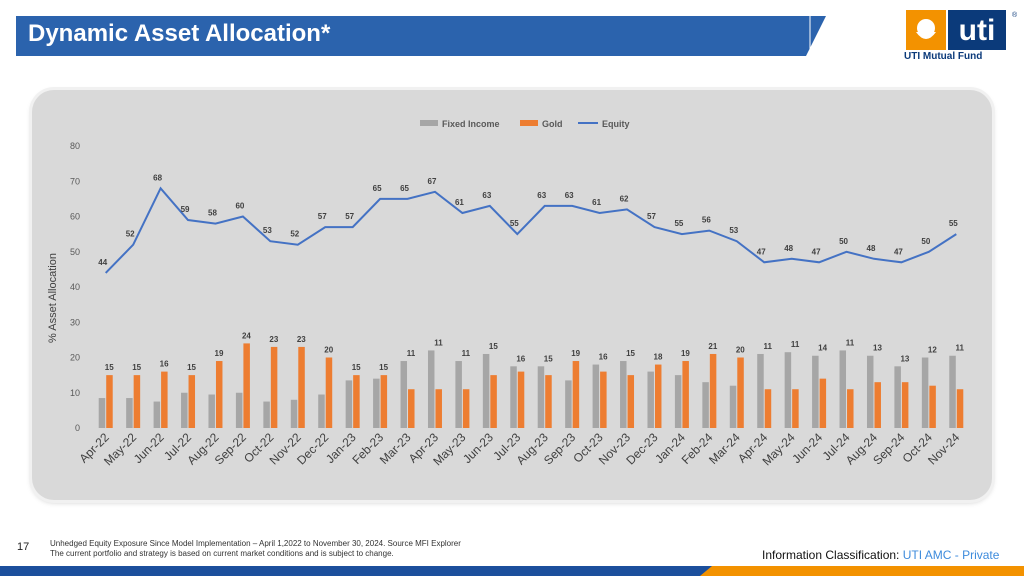 The image size is (1024, 576). Describe the element at coordinates (75, 146) in the screenshot. I see `y-tick-label: 80` at that location.